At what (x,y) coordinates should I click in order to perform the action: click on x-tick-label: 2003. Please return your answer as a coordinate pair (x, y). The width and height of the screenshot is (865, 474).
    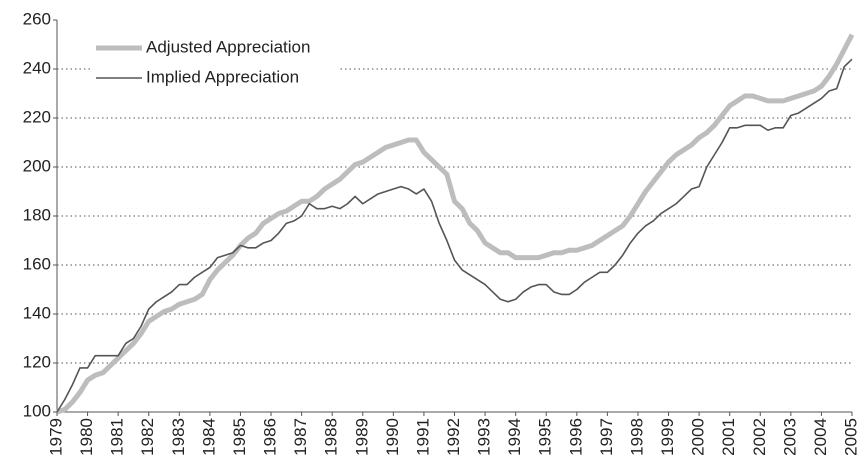
    Looking at the image, I should click on (789, 437).